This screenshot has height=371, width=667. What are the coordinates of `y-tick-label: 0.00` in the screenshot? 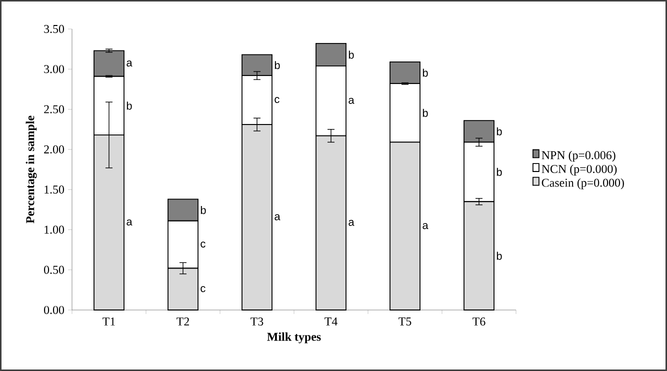 It's located at (54, 310).